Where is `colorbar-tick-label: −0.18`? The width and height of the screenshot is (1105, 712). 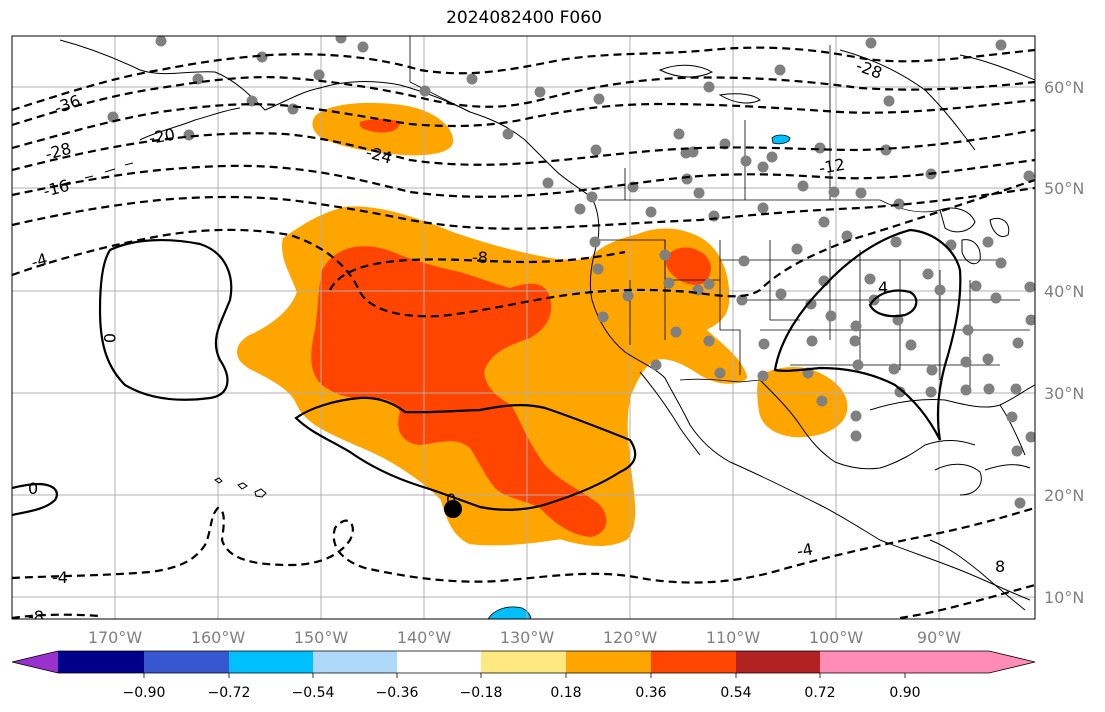
colorbar-tick-label: −0.18 is located at coordinates (481, 693).